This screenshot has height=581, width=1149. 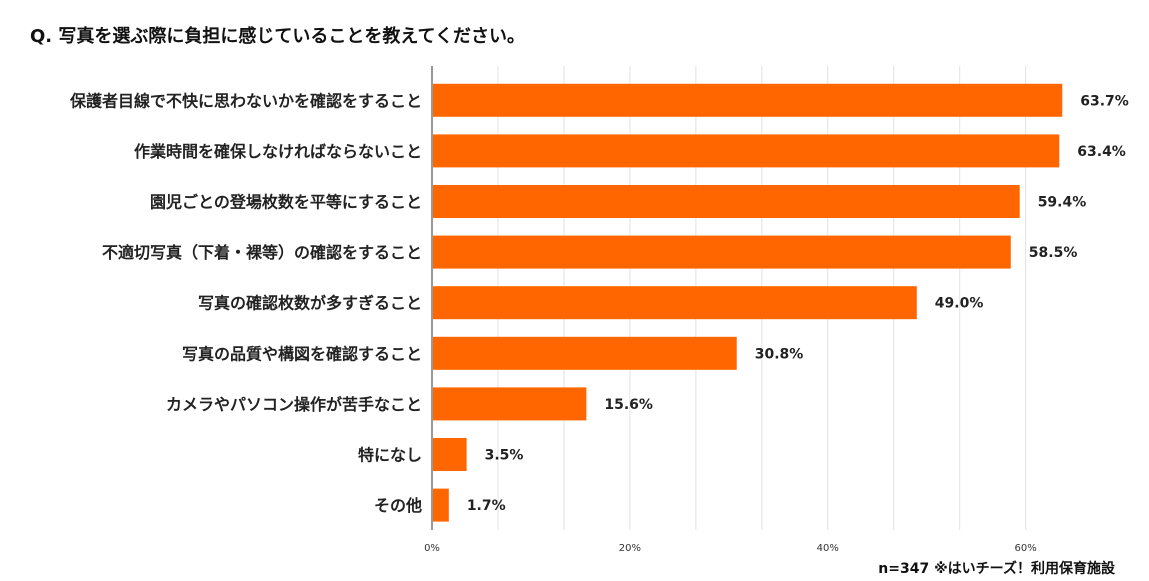 What do you see at coordinates (1101, 152) in the screenshot?
I see `value-label-2: 63.4%` at bounding box center [1101, 152].